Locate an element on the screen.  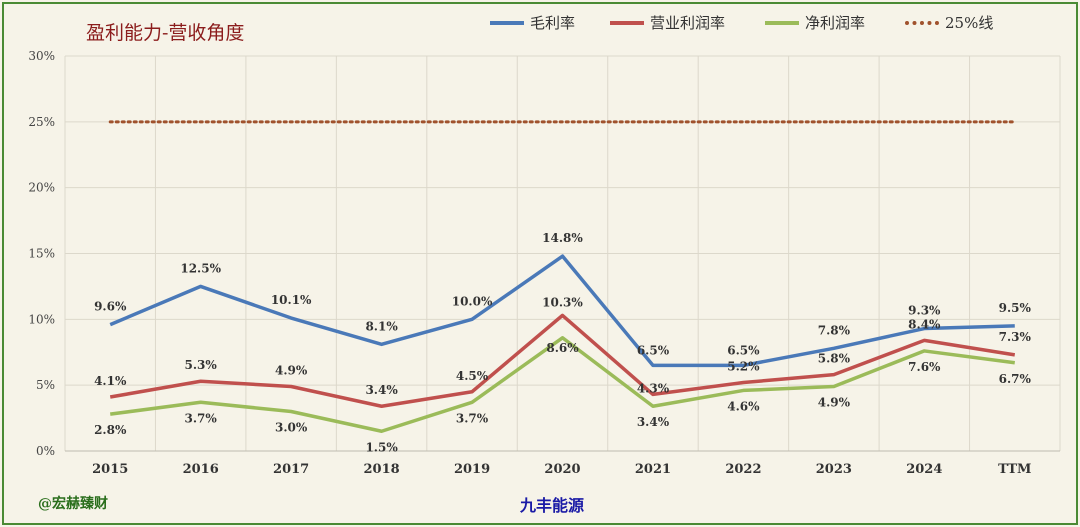
y-tick-label: 30% is located at coordinates (41, 56).